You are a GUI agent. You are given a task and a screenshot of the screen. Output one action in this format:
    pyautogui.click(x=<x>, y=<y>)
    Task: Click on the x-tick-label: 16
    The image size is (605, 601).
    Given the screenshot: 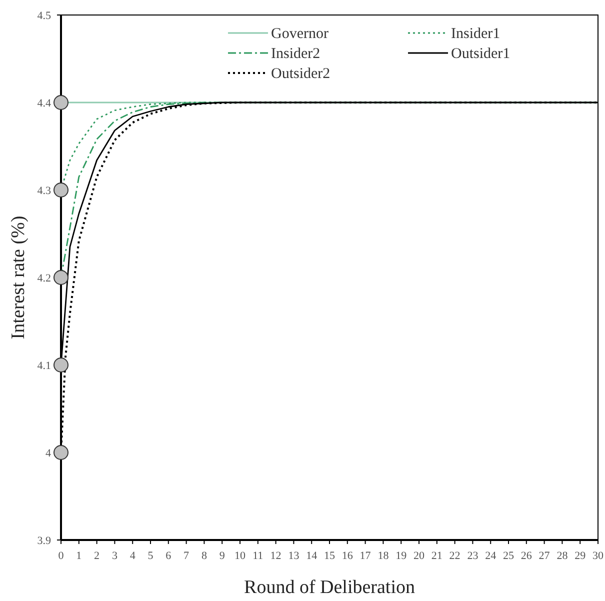 What is the action you would take?
    pyautogui.click(x=348, y=556)
    